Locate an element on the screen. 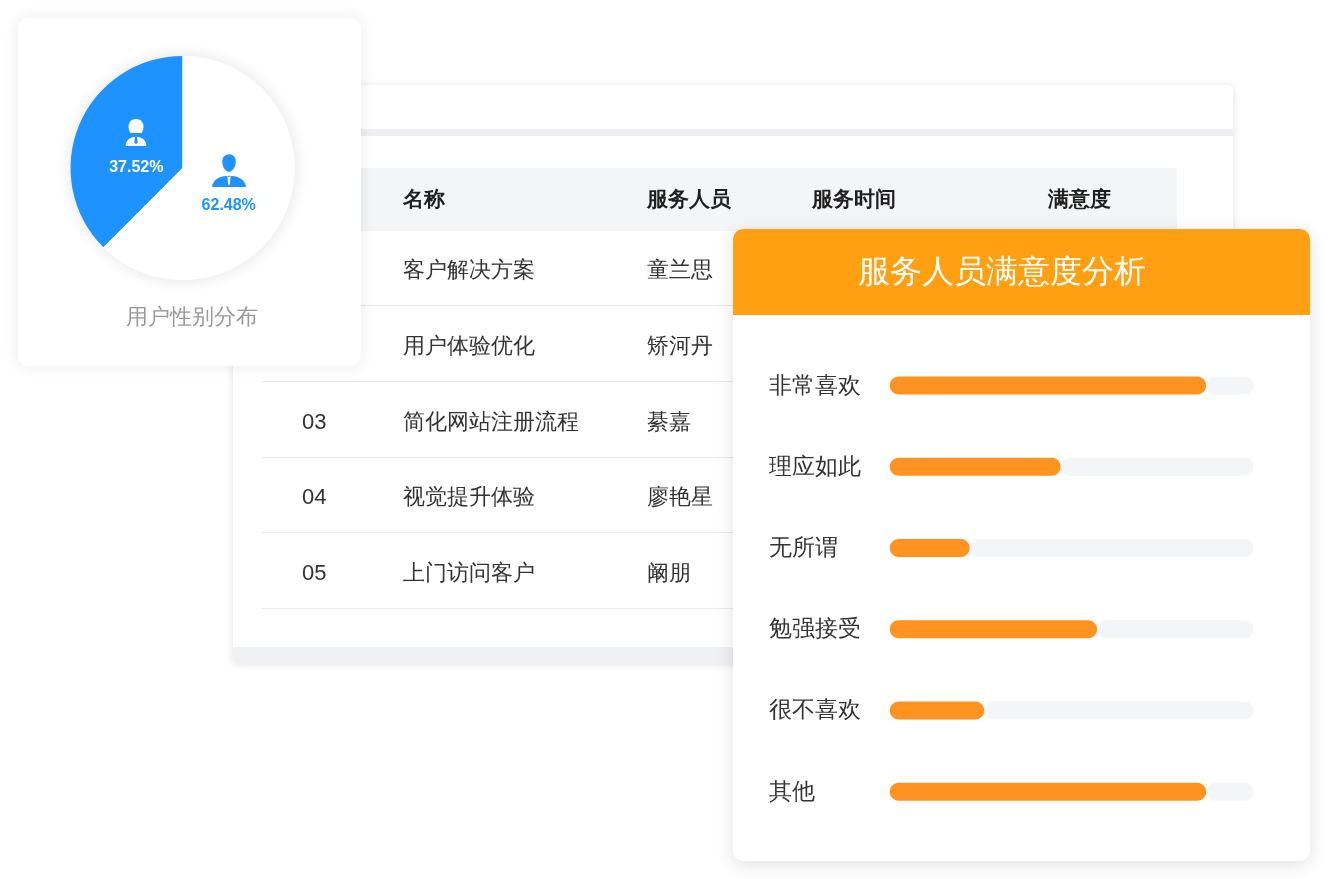 This screenshot has width=1328, height=879. y-tick-label: 理应如此 is located at coordinates (814, 465).